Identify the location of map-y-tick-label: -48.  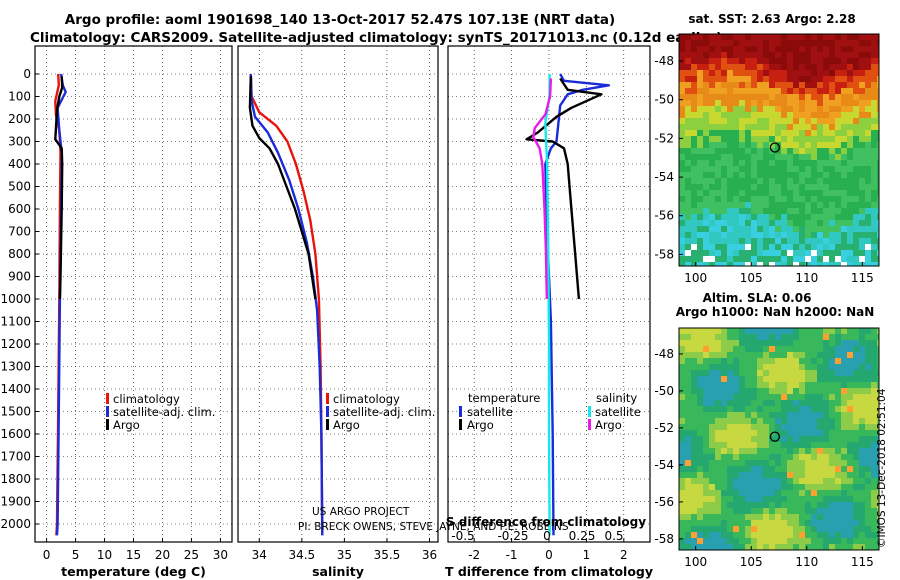
(664, 354).